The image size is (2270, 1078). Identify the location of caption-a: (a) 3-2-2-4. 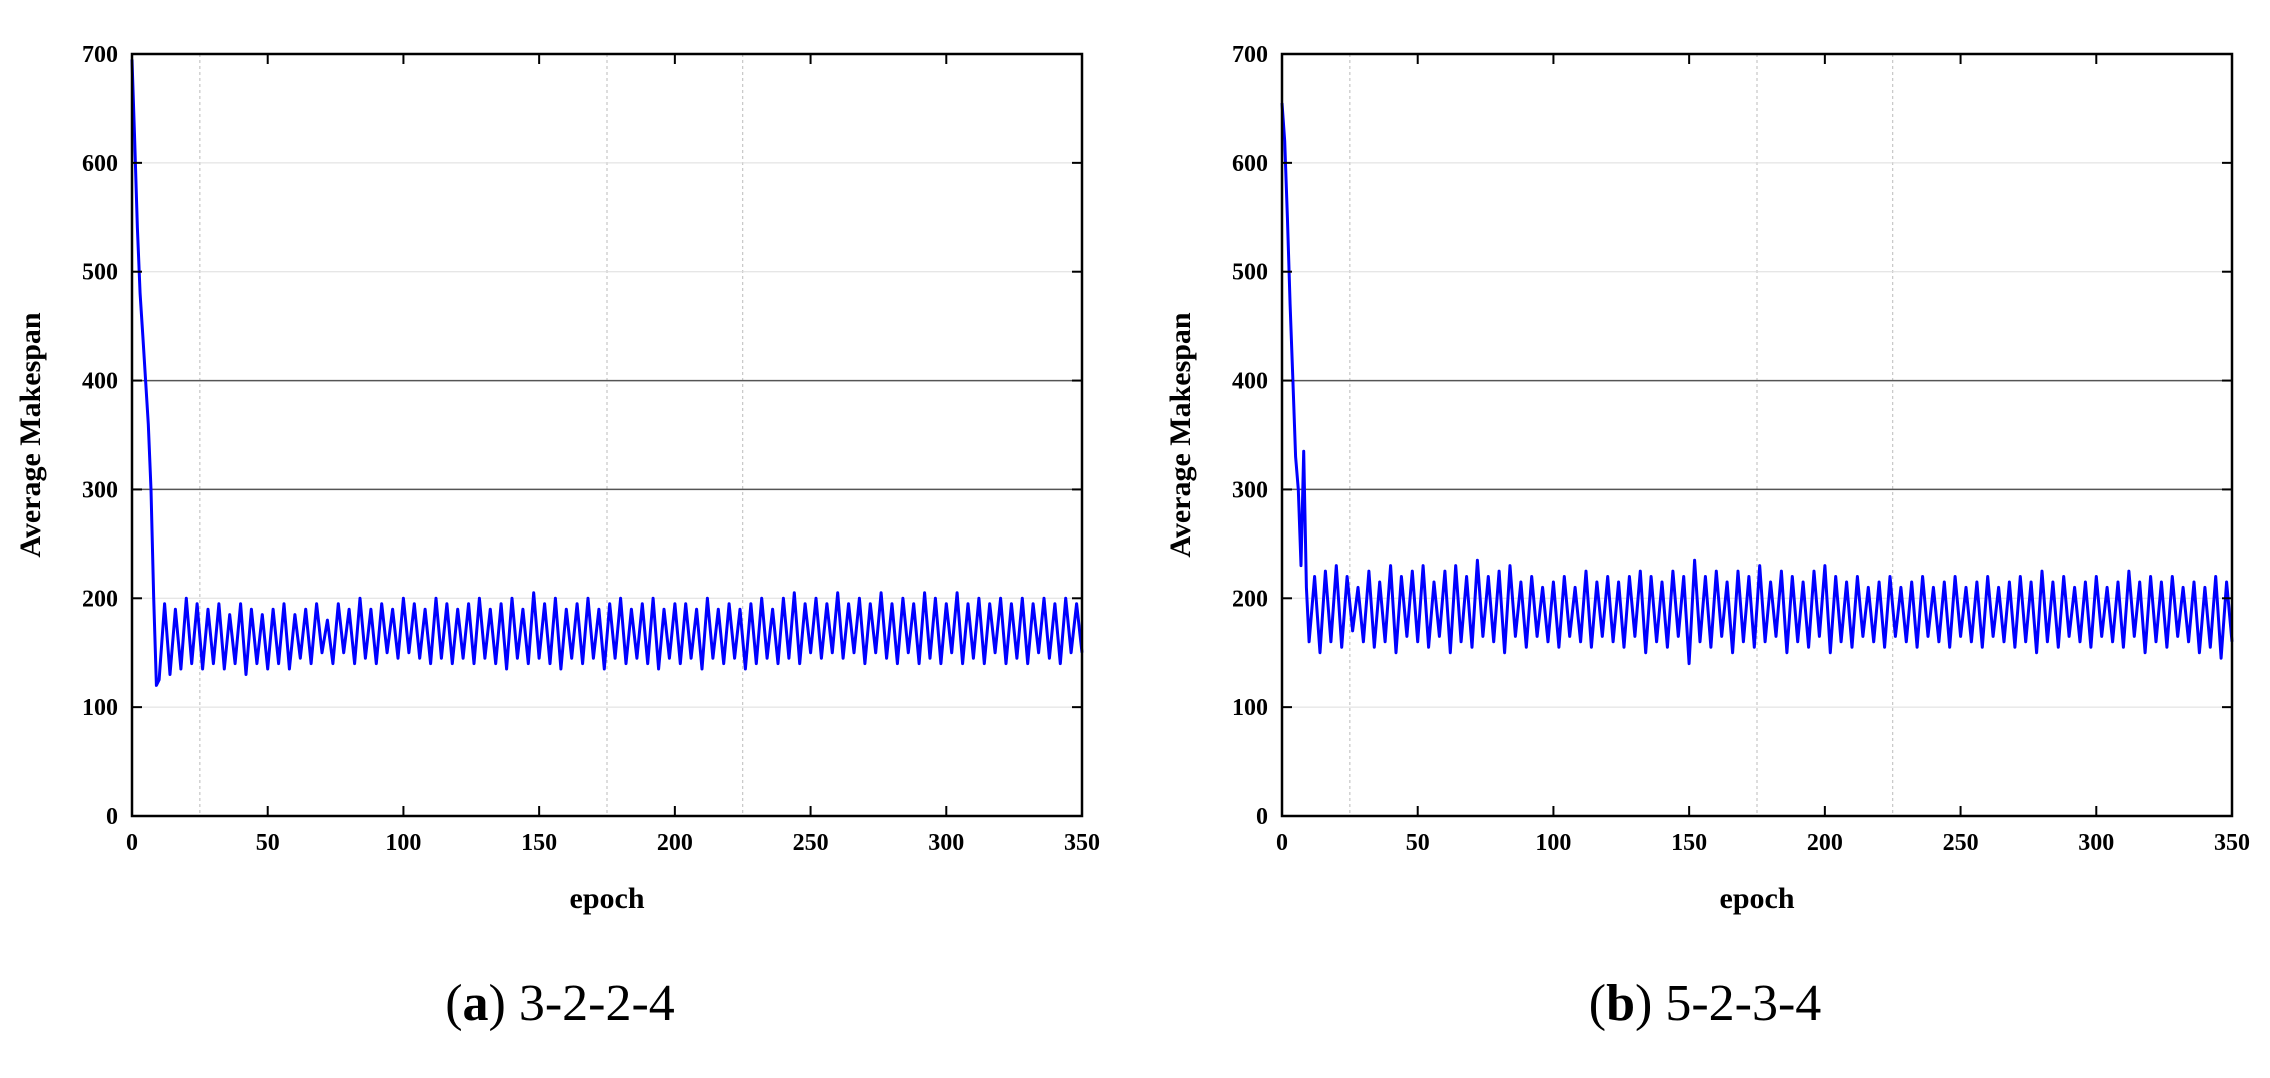
(560, 1003).